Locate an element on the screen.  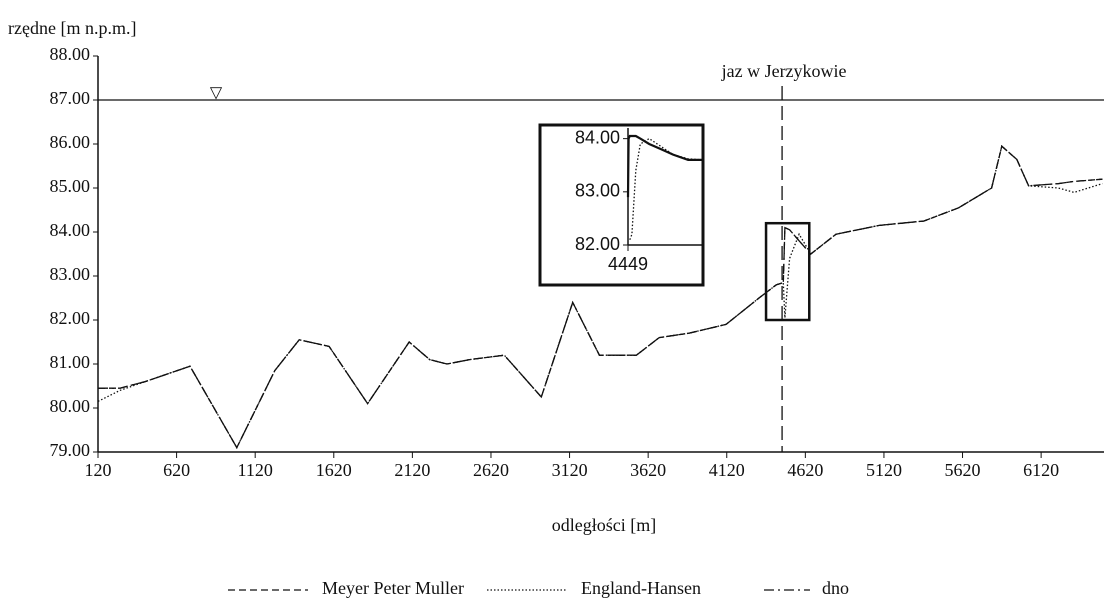
inset-frame is located at coordinates (621, 205).